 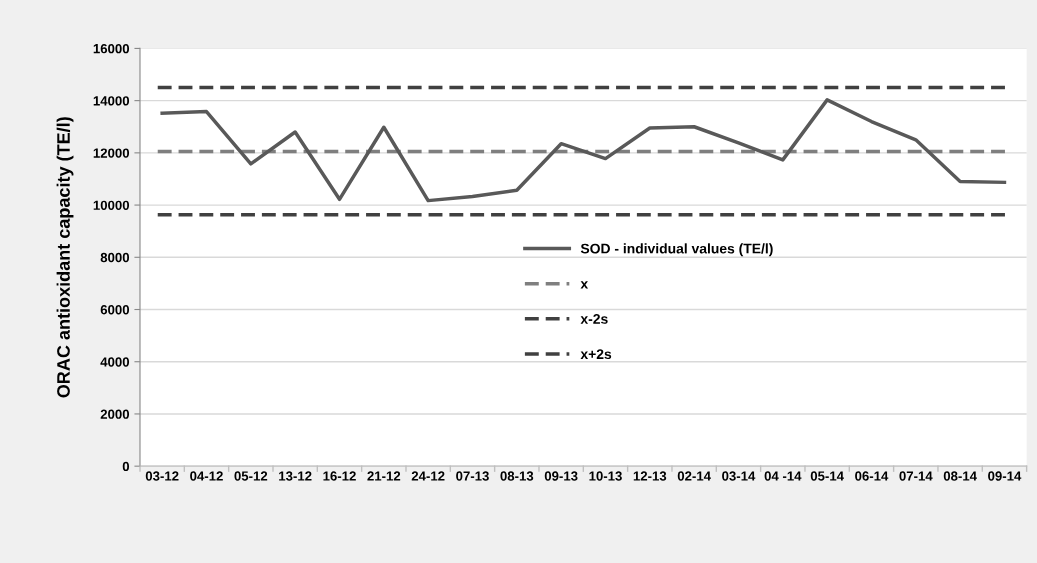 I want to click on x-tick-label: 24-12, so click(x=428, y=476).